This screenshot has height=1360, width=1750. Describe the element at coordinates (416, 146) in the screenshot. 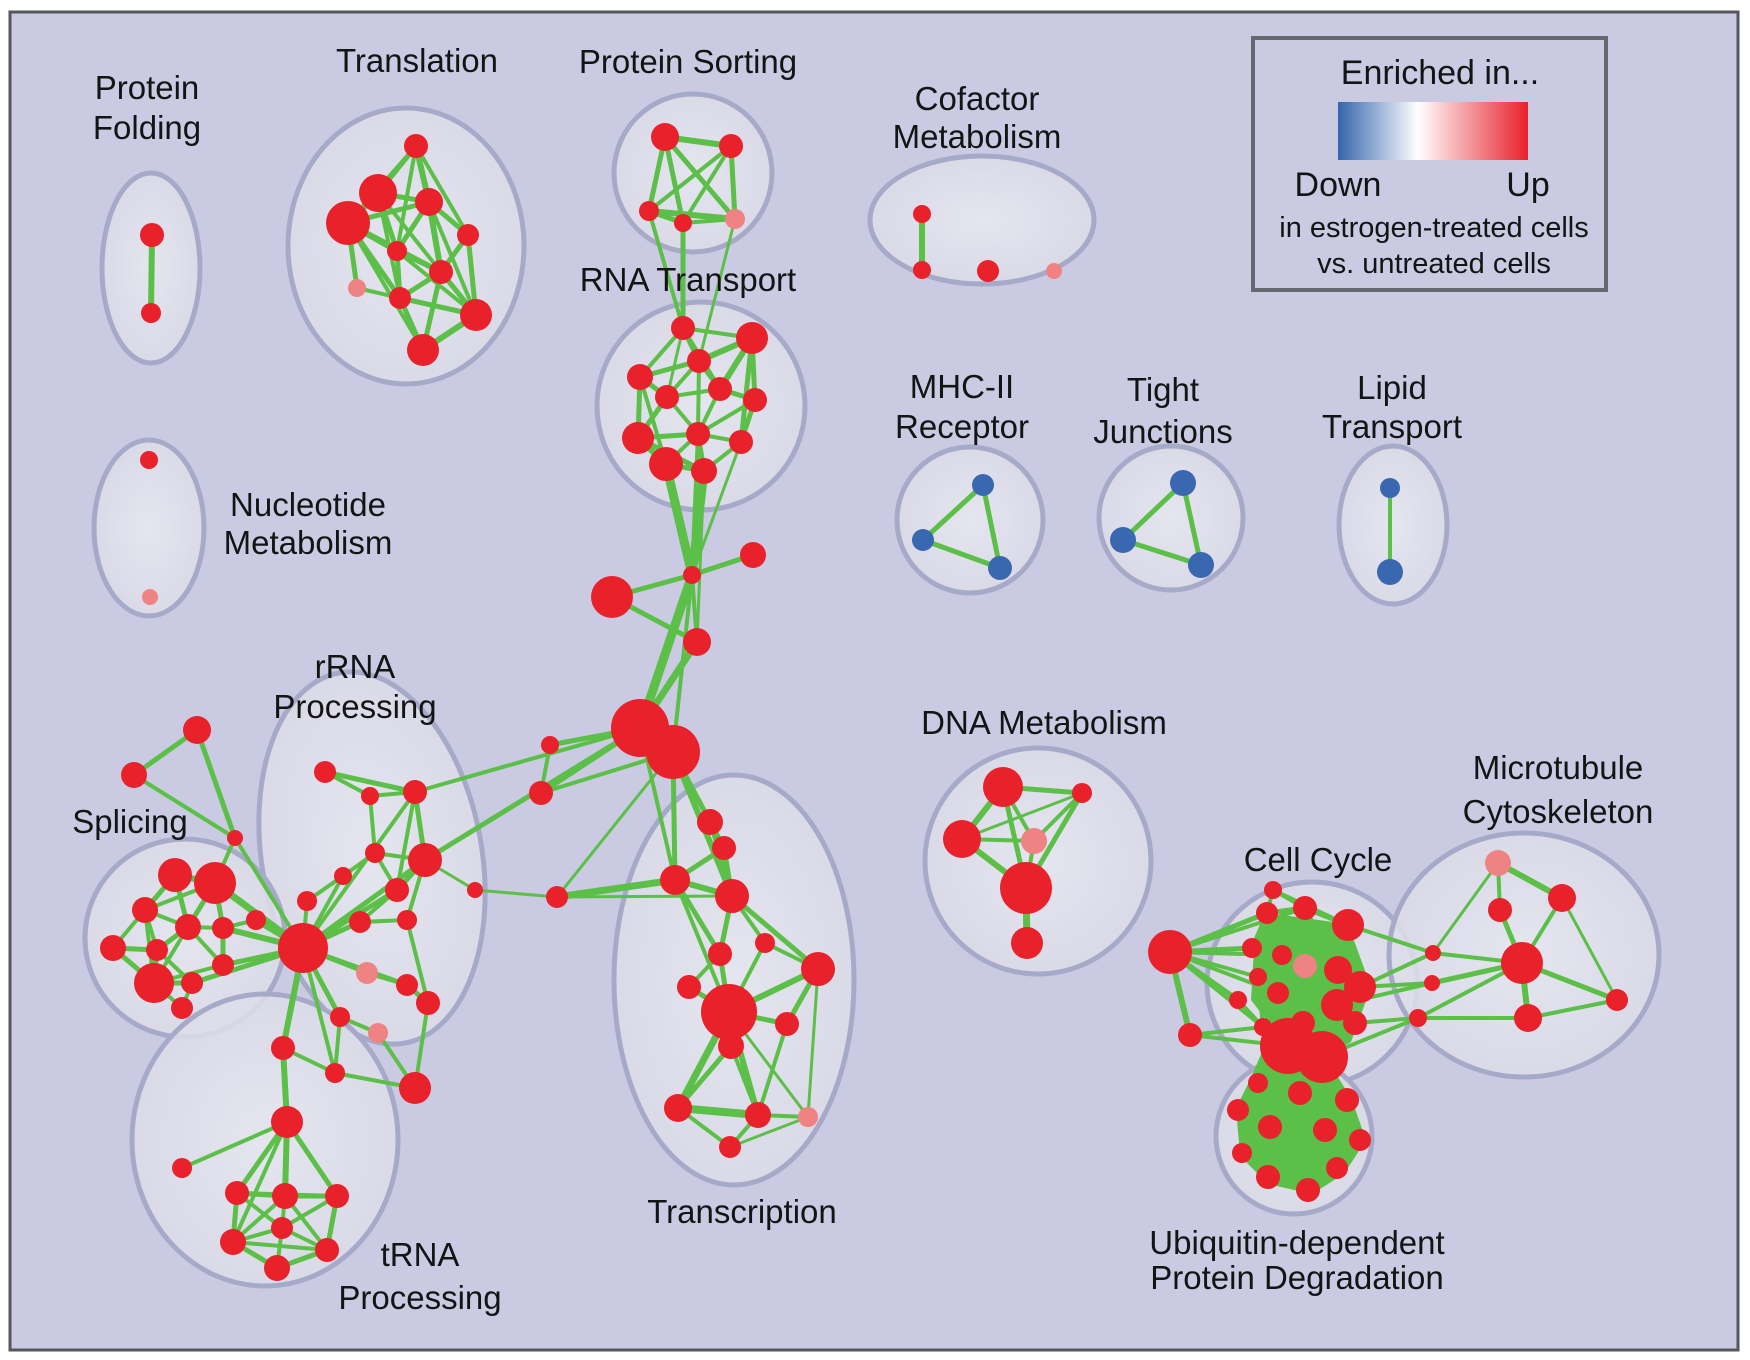

I see `node-tr0` at that location.